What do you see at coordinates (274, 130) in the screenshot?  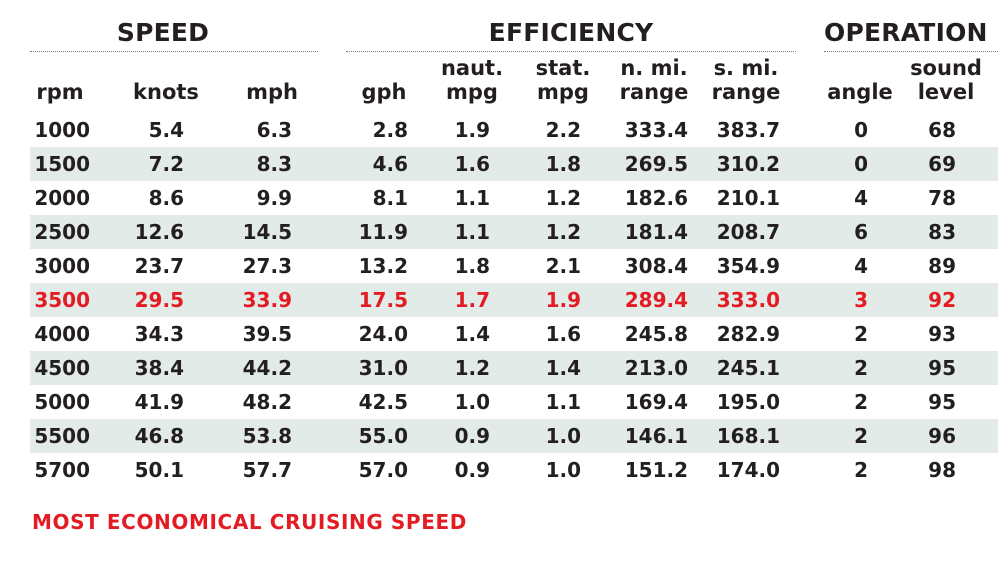 I see `cell-mph: 6.3` at bounding box center [274, 130].